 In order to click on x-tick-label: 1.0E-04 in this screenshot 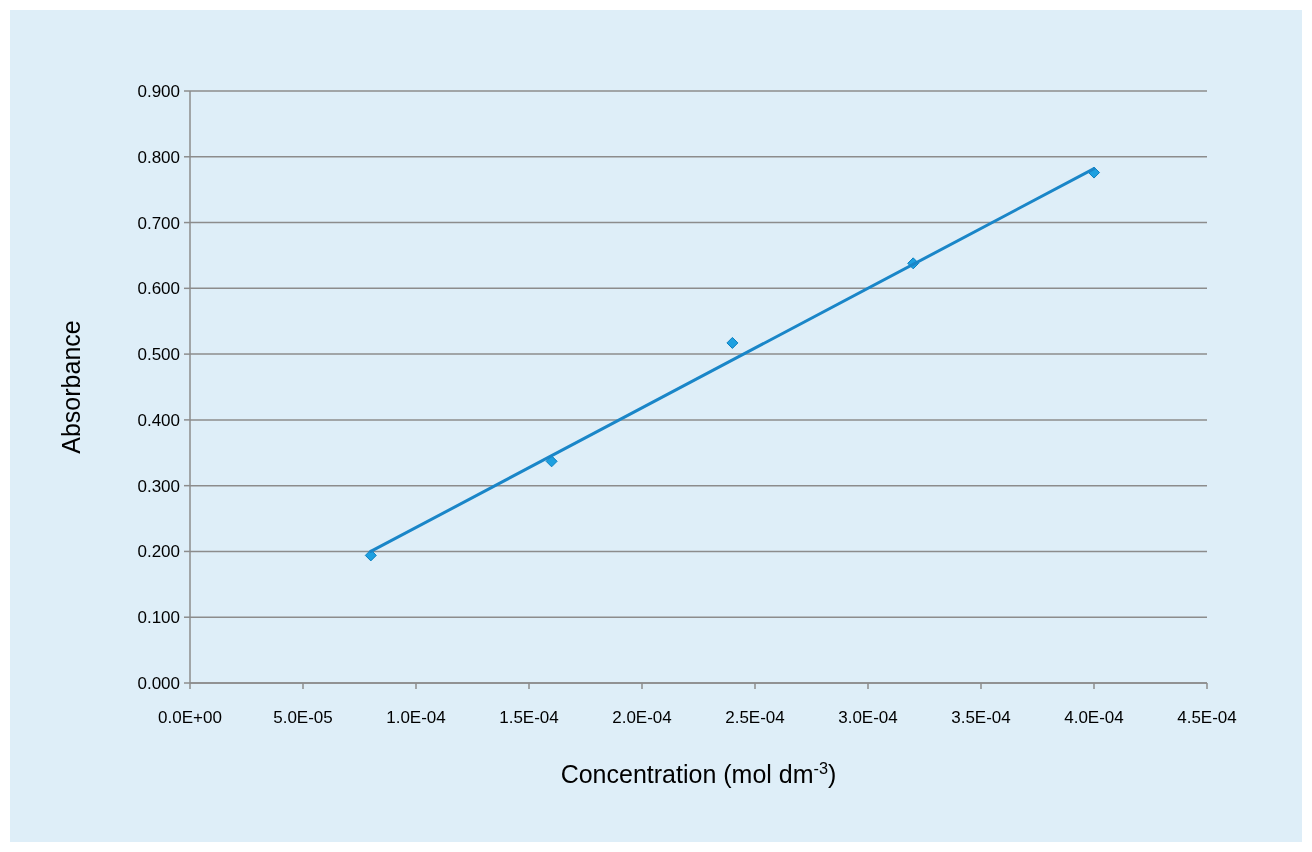, I will do `click(416, 717)`.